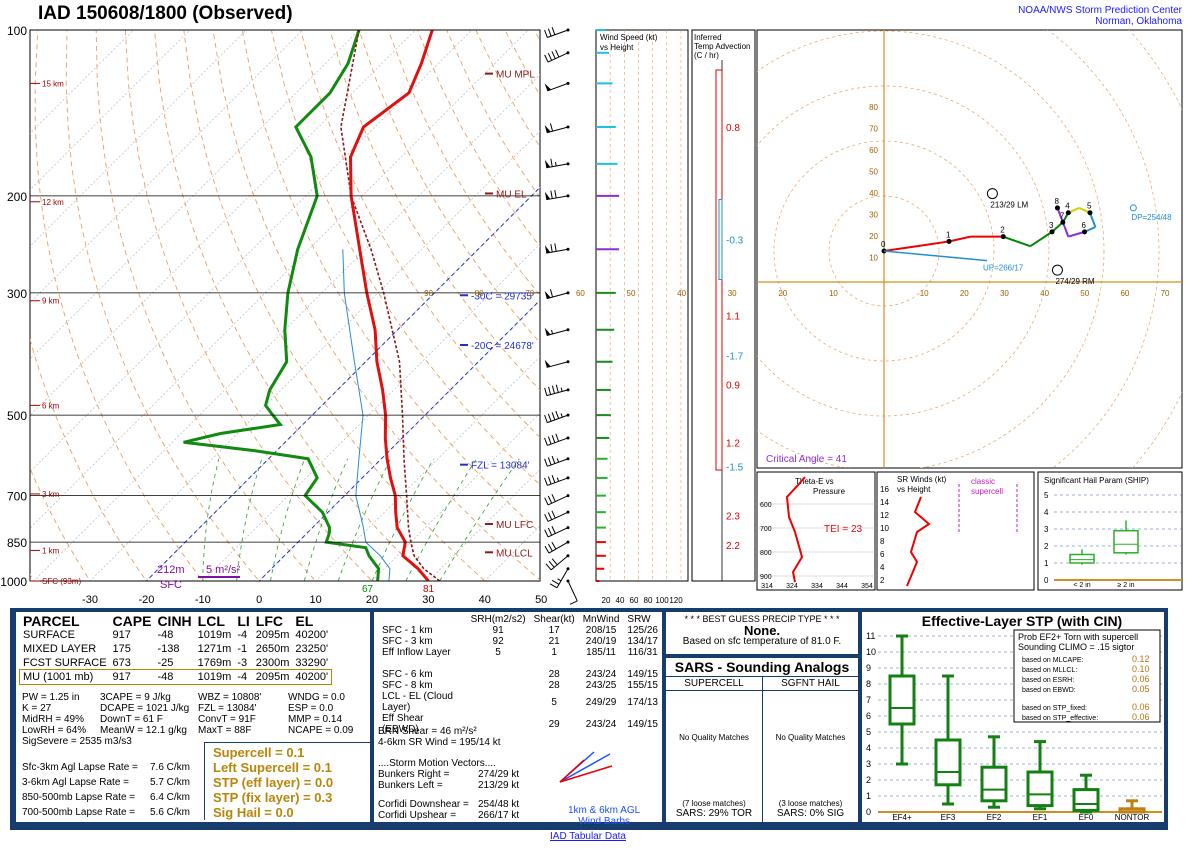 This screenshot has height=849, width=1192. What do you see at coordinates (924, 293) in the screenshot?
I see `hodo-x-tick: 10` at bounding box center [924, 293].